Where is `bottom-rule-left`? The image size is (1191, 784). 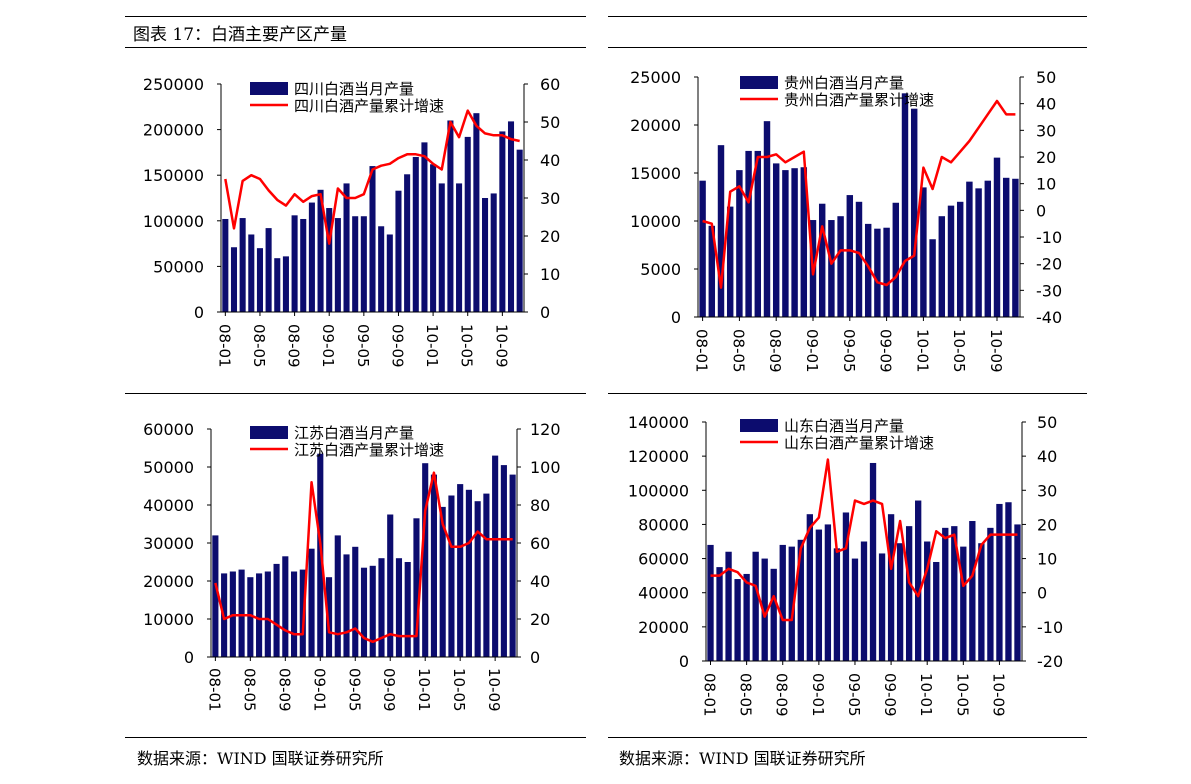
bottom-rule-left is located at coordinates (355, 737).